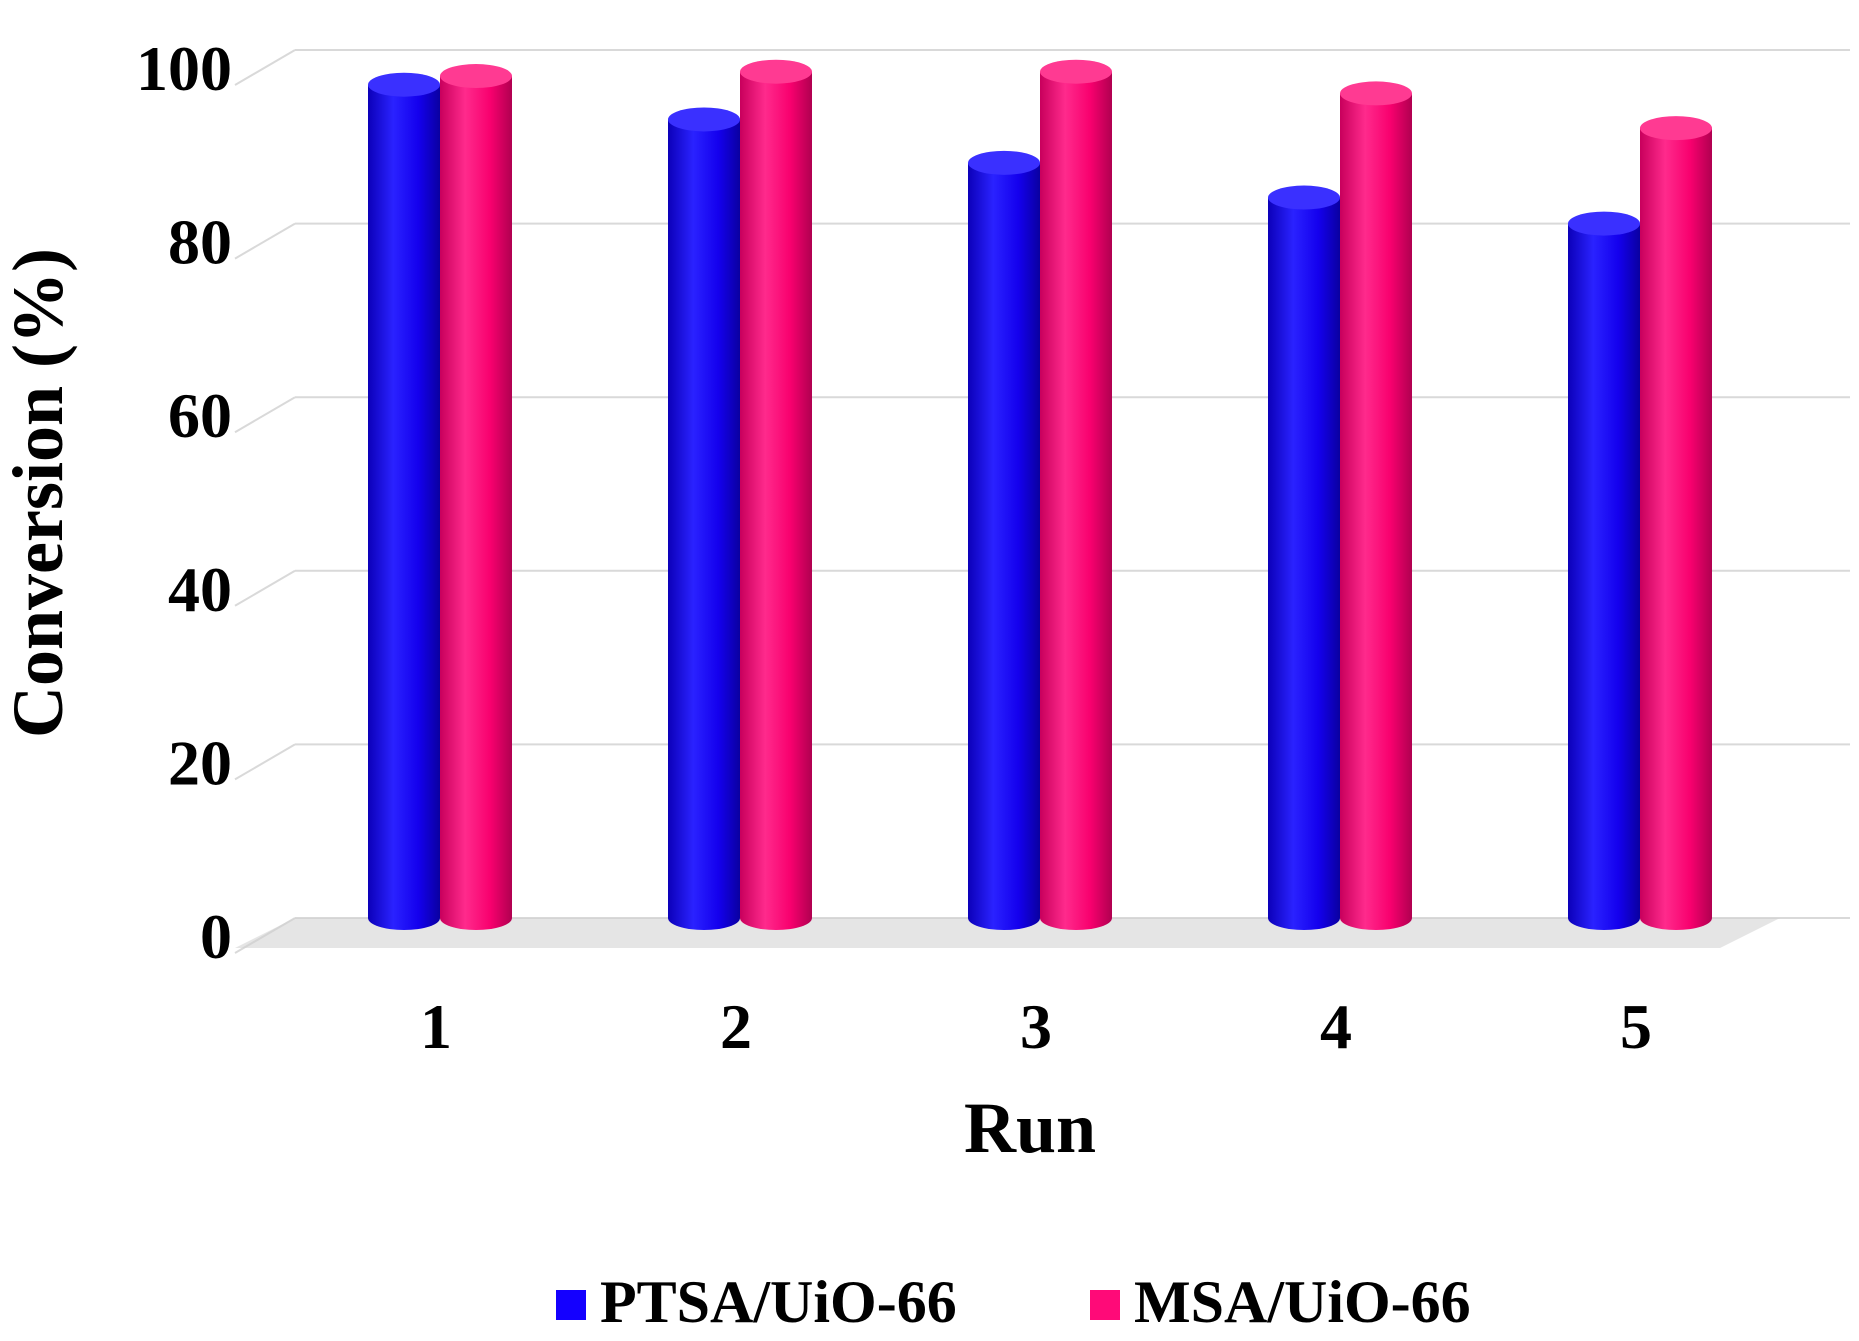  What do you see at coordinates (200, 762) in the screenshot?
I see `y-tick-label: 20` at bounding box center [200, 762].